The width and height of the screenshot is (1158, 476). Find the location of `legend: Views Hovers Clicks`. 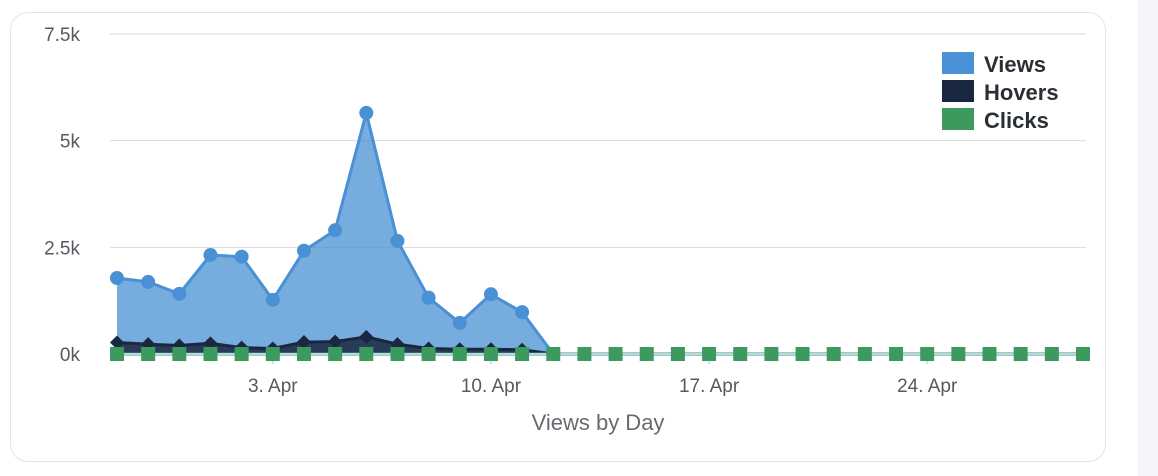

legend: Views Hovers Clicks is located at coordinates (1000, 92).